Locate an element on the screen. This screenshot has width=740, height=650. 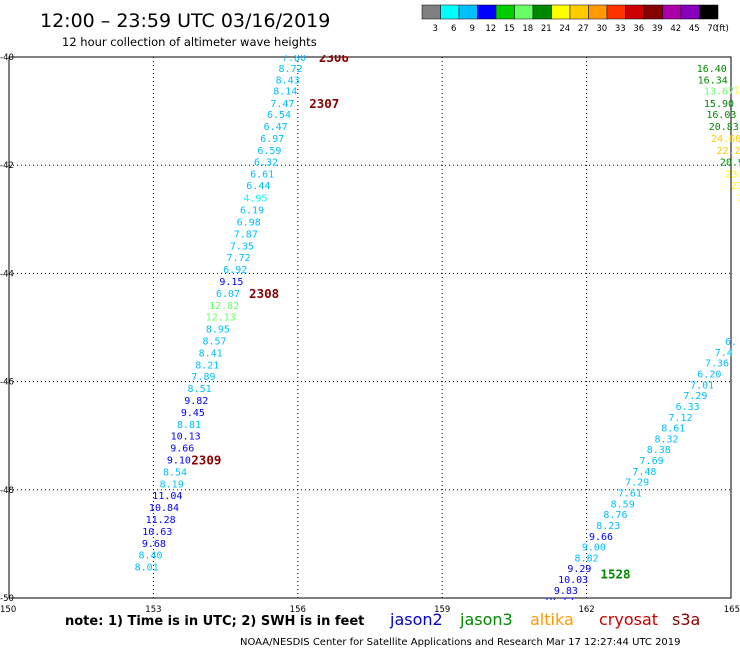
wave-height-value: 8.32 is located at coordinates (666, 439).